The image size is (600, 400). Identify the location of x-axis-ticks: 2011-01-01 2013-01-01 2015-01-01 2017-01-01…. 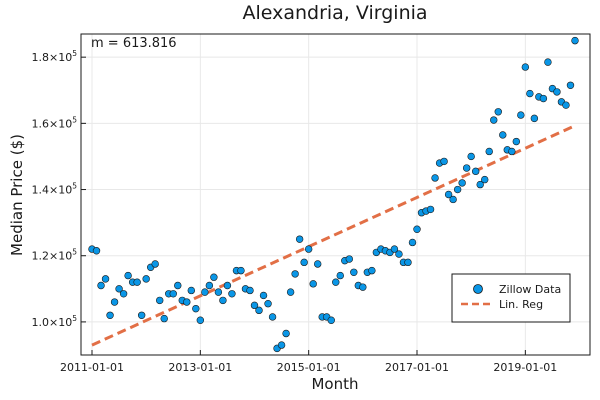
(308, 362).